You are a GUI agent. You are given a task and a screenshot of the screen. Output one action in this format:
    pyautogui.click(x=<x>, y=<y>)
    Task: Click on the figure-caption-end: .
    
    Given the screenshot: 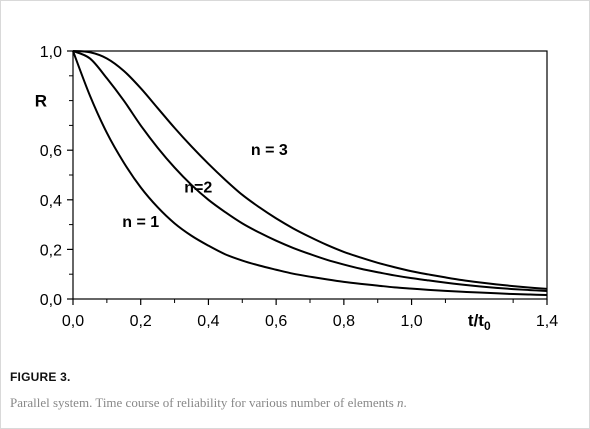 What is the action you would take?
    pyautogui.click(x=405, y=402)
    